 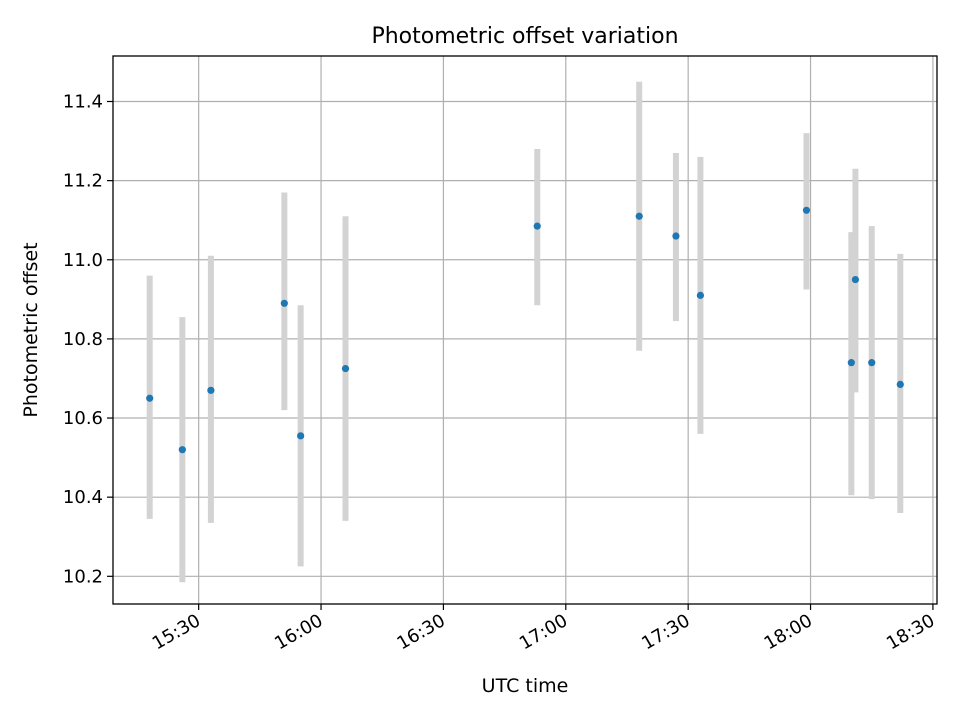 I want to click on x-tick-label: 16:30, so click(x=420, y=632).